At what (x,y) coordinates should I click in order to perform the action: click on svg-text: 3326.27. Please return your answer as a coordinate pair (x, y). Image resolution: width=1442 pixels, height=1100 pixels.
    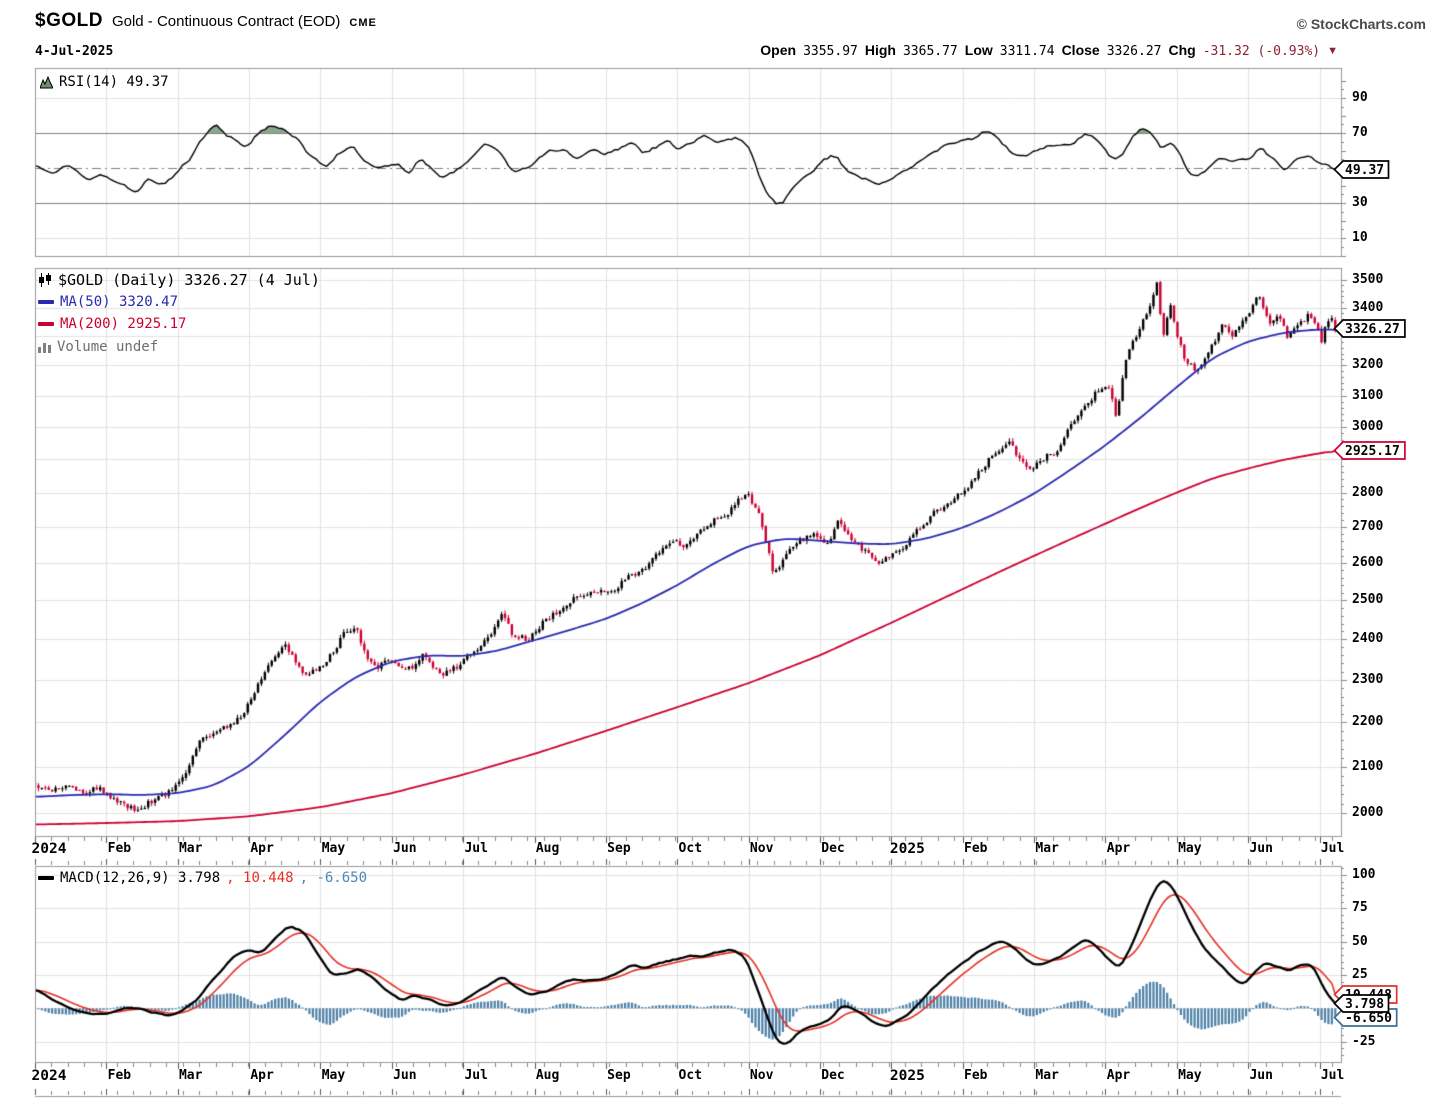
    Looking at the image, I should click on (1372, 329).